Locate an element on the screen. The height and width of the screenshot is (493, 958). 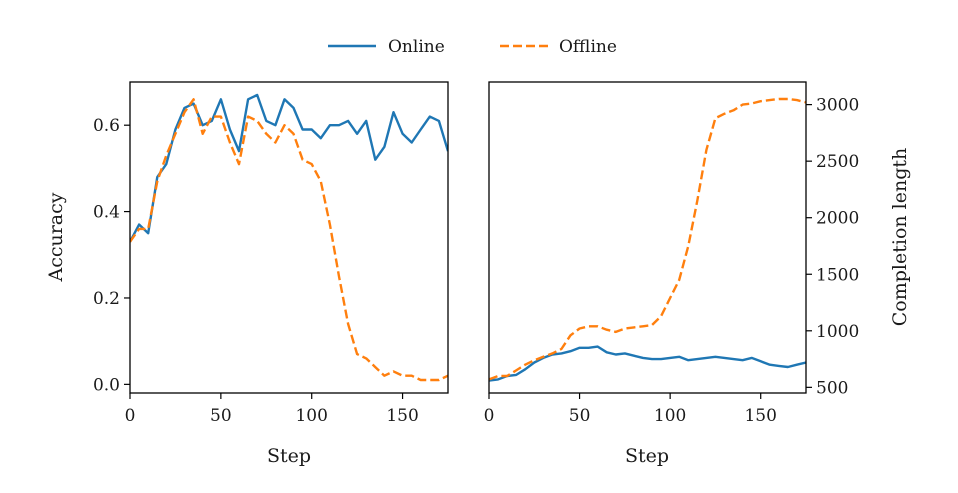
accuracy-x-axis-label: Step is located at coordinates (289, 456).